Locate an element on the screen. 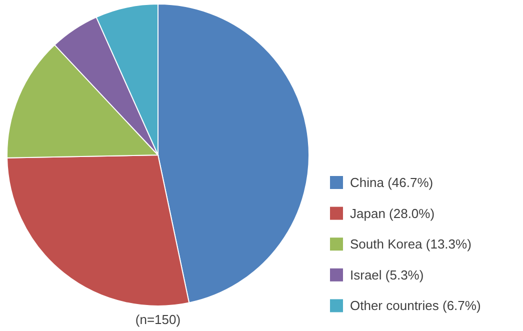 The height and width of the screenshot is (331, 523). text: (n=150) is located at coordinates (158, 319).